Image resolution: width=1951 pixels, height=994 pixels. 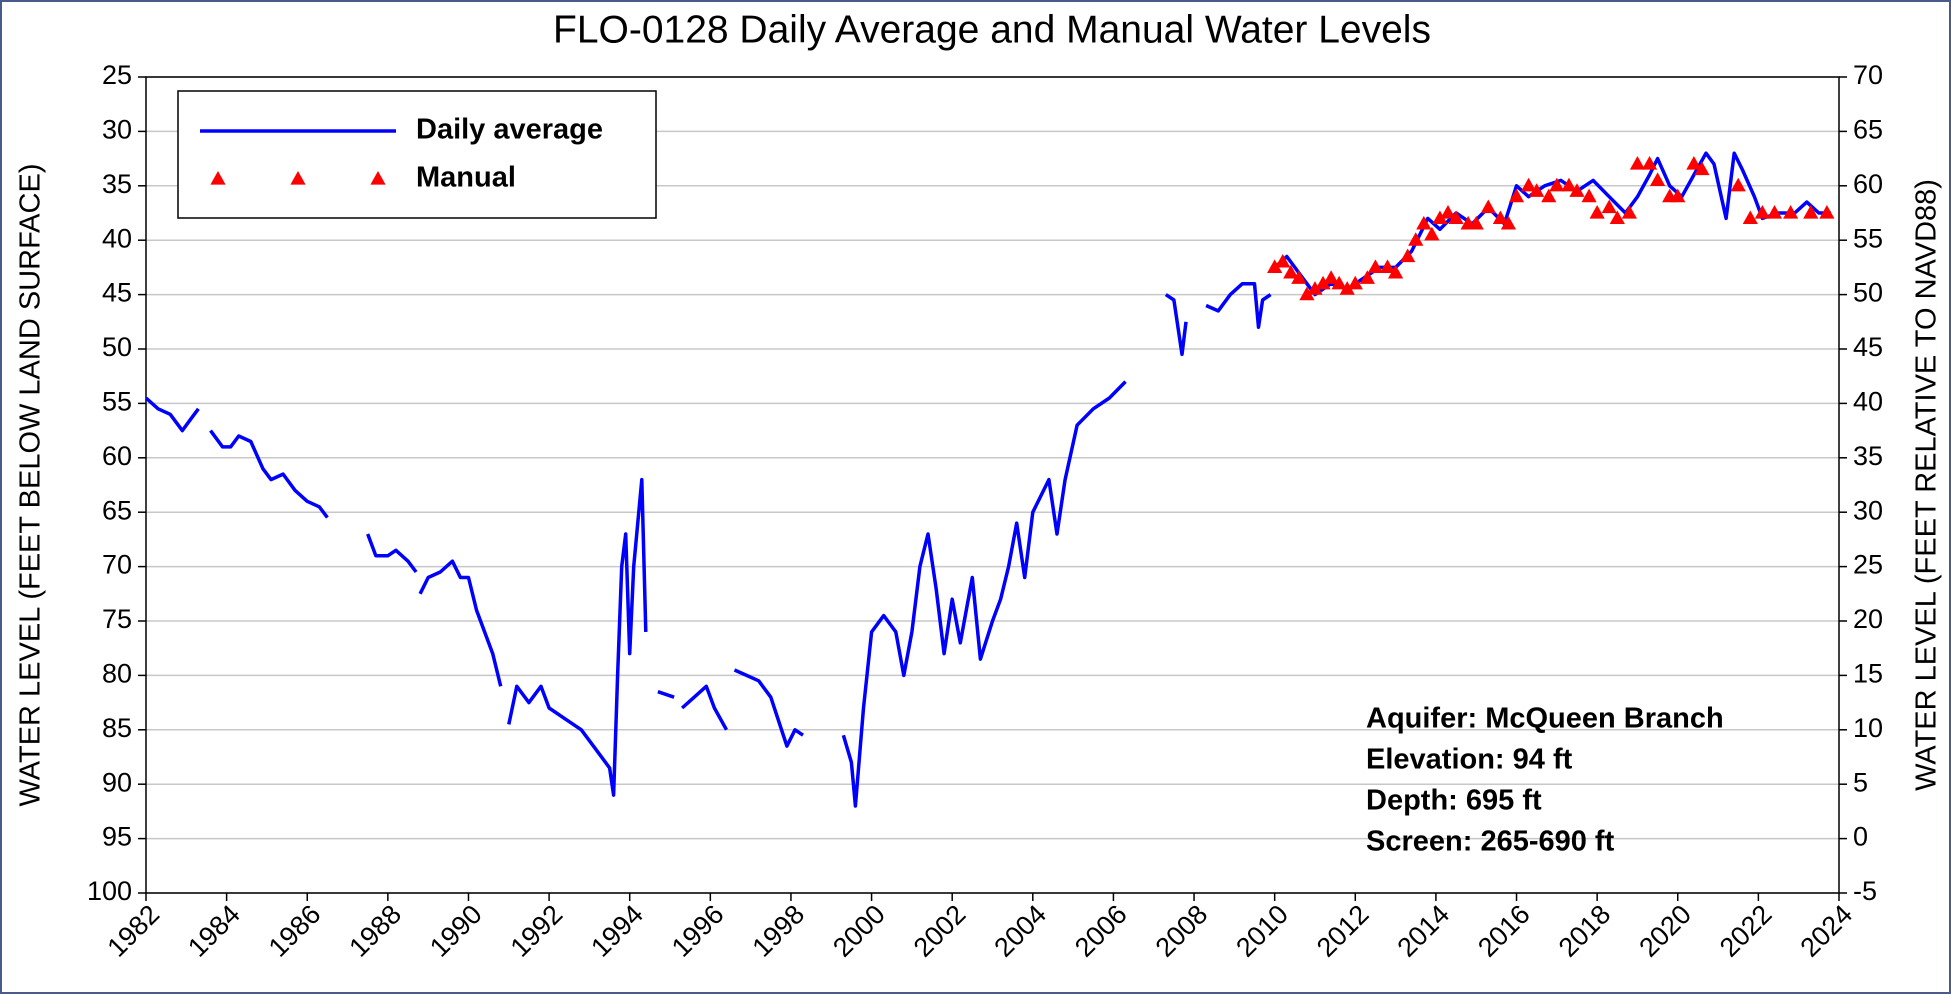 I want to click on x-tick-label: 1992, so click(x=537, y=931).